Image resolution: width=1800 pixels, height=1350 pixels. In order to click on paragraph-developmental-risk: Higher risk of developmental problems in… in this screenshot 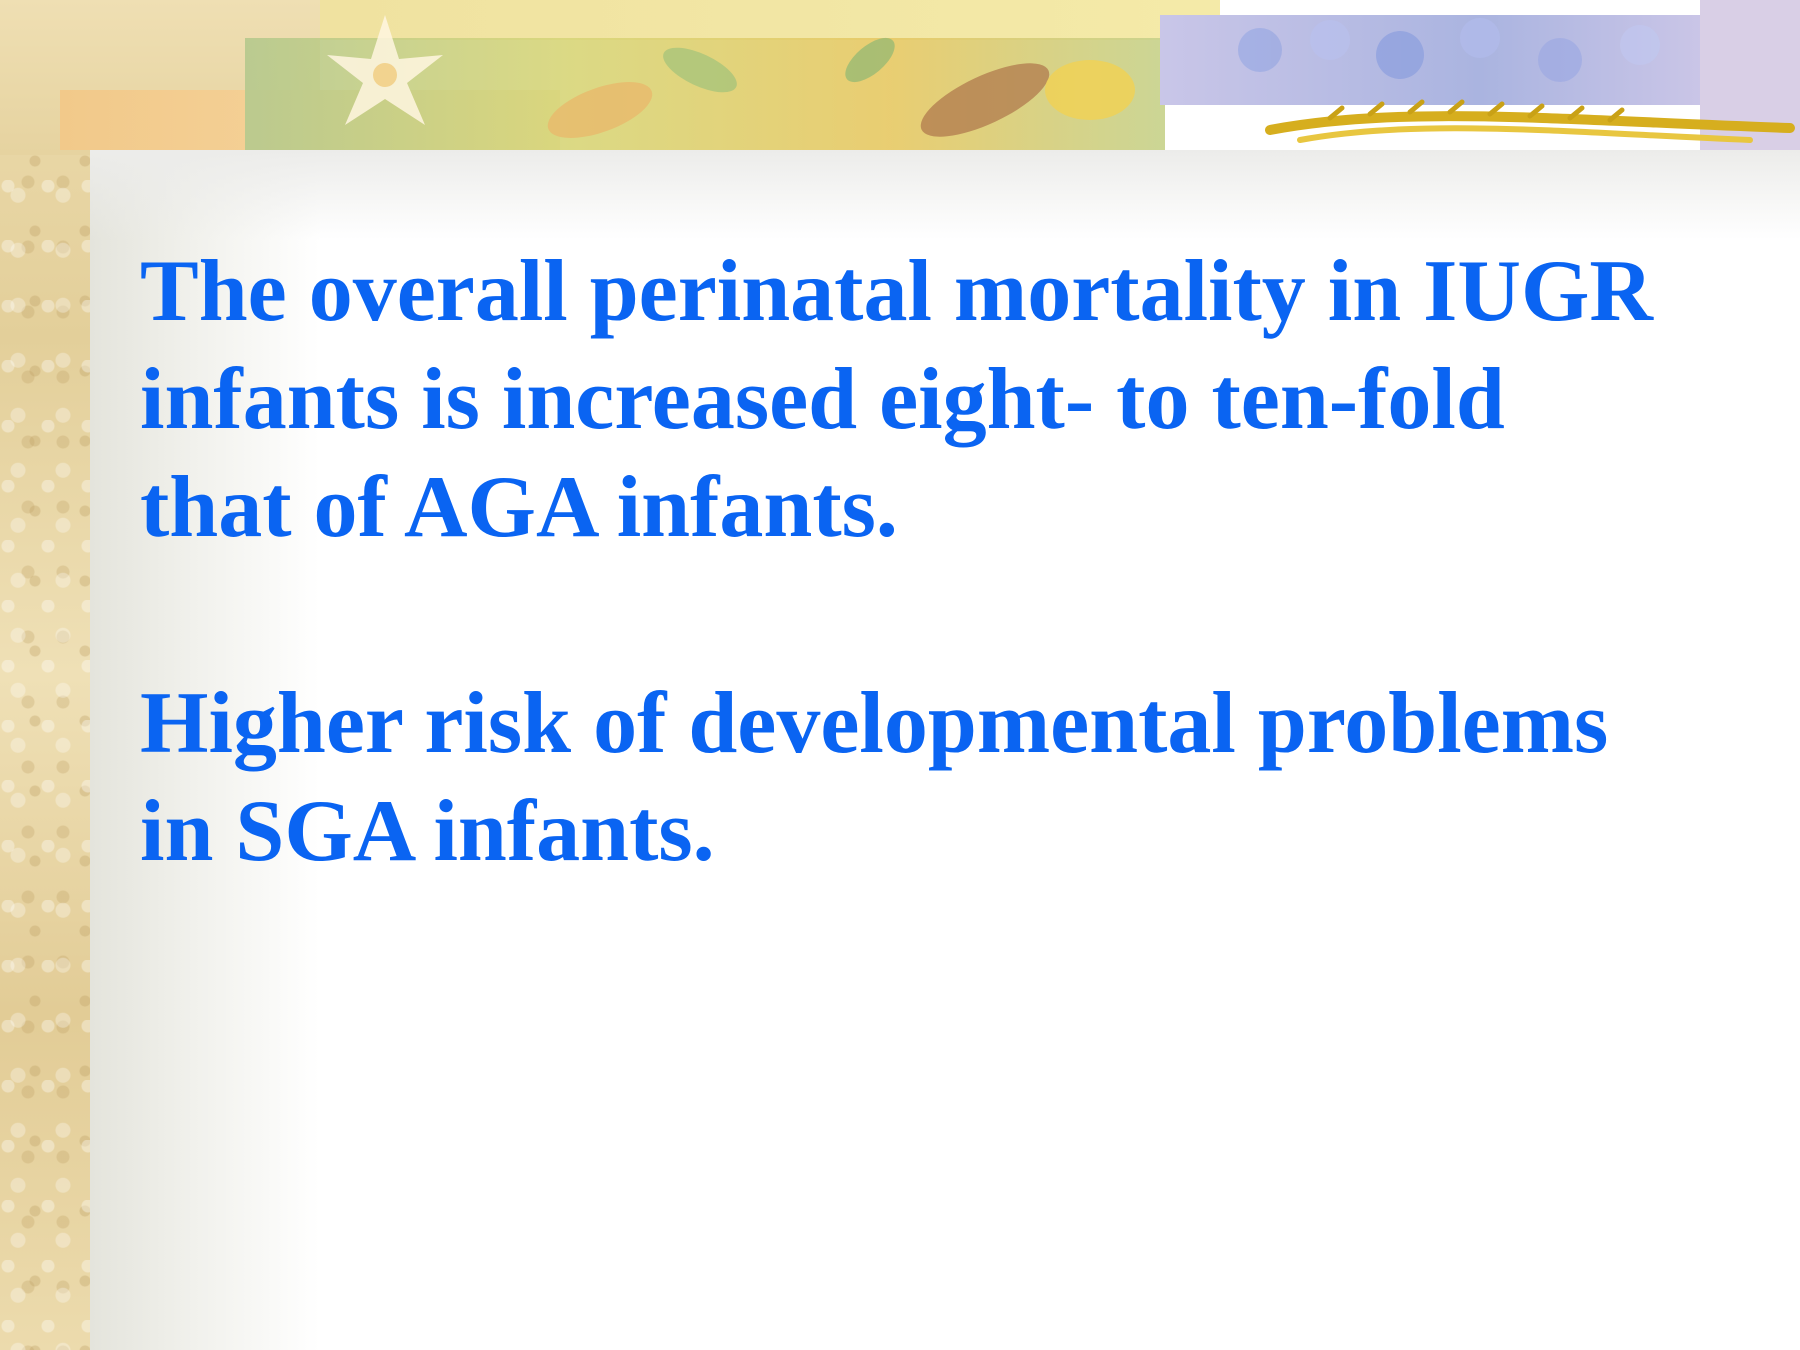, I will do `click(874, 777)`.